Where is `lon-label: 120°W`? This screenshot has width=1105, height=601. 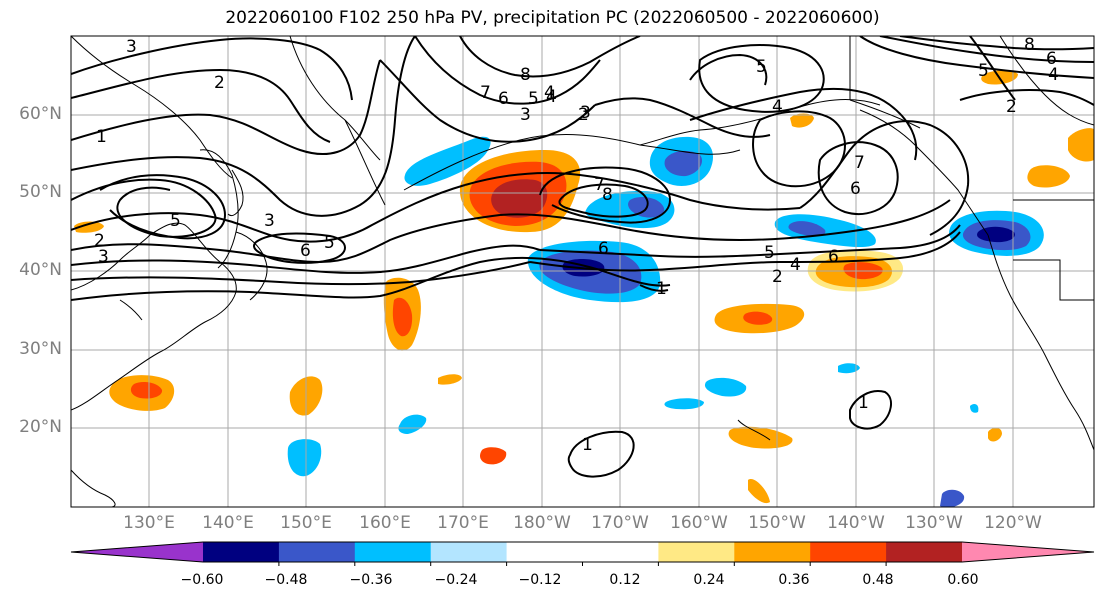 lon-label: 120°W is located at coordinates (1013, 523).